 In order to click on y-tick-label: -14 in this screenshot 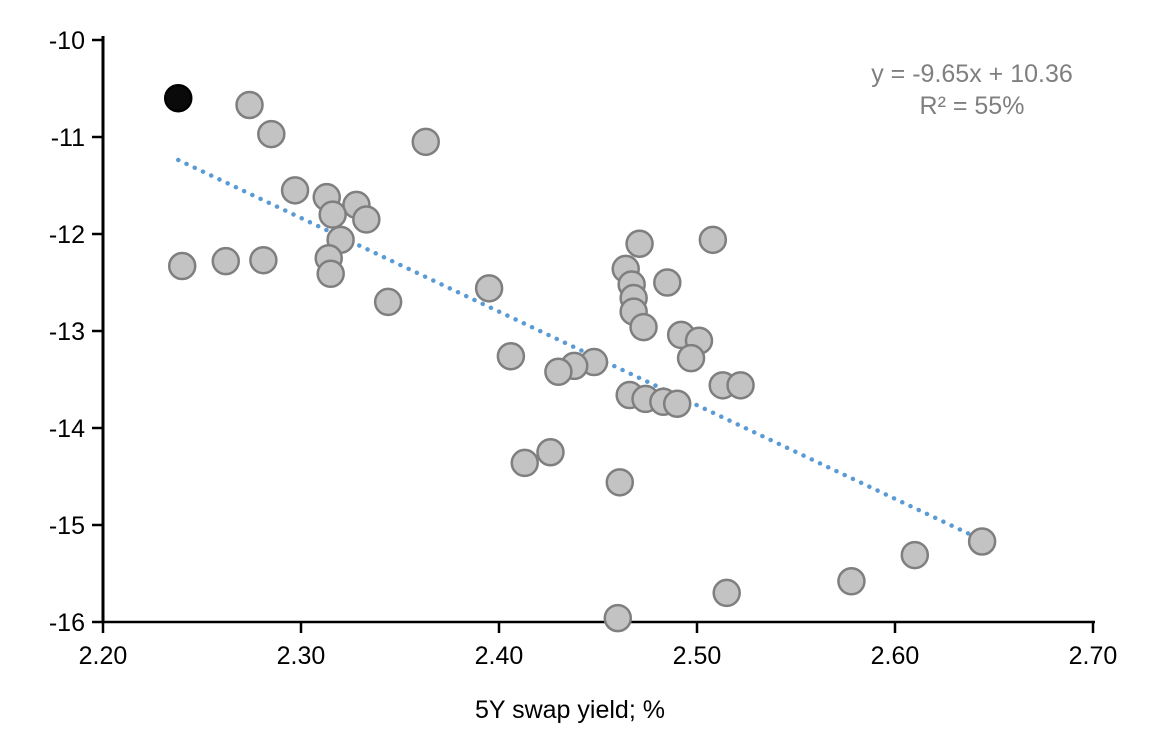, I will do `click(67, 429)`.